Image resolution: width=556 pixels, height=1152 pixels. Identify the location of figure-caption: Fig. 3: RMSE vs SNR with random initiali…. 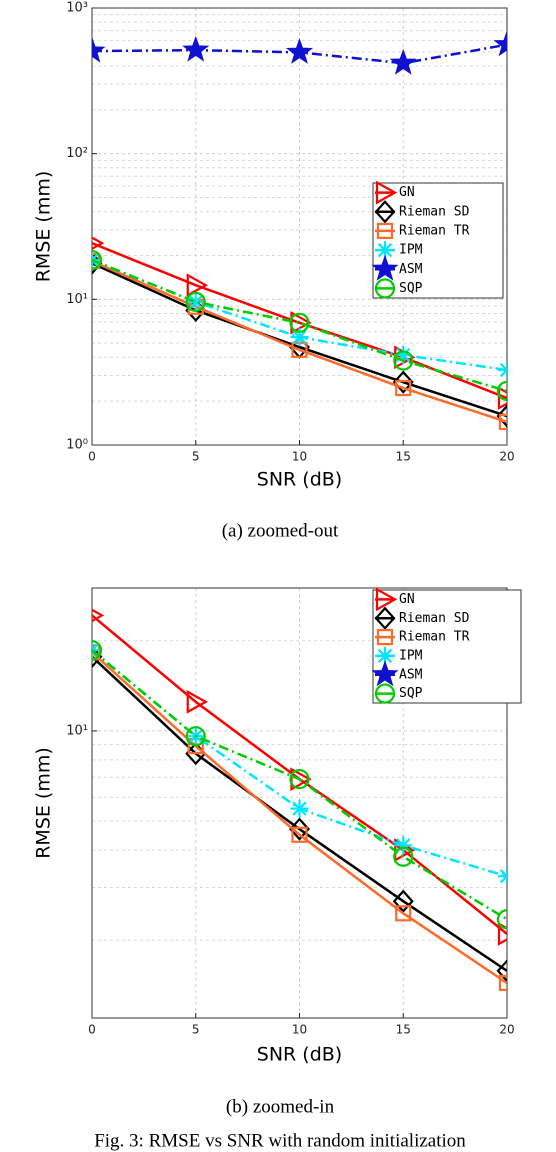
(280, 1140).